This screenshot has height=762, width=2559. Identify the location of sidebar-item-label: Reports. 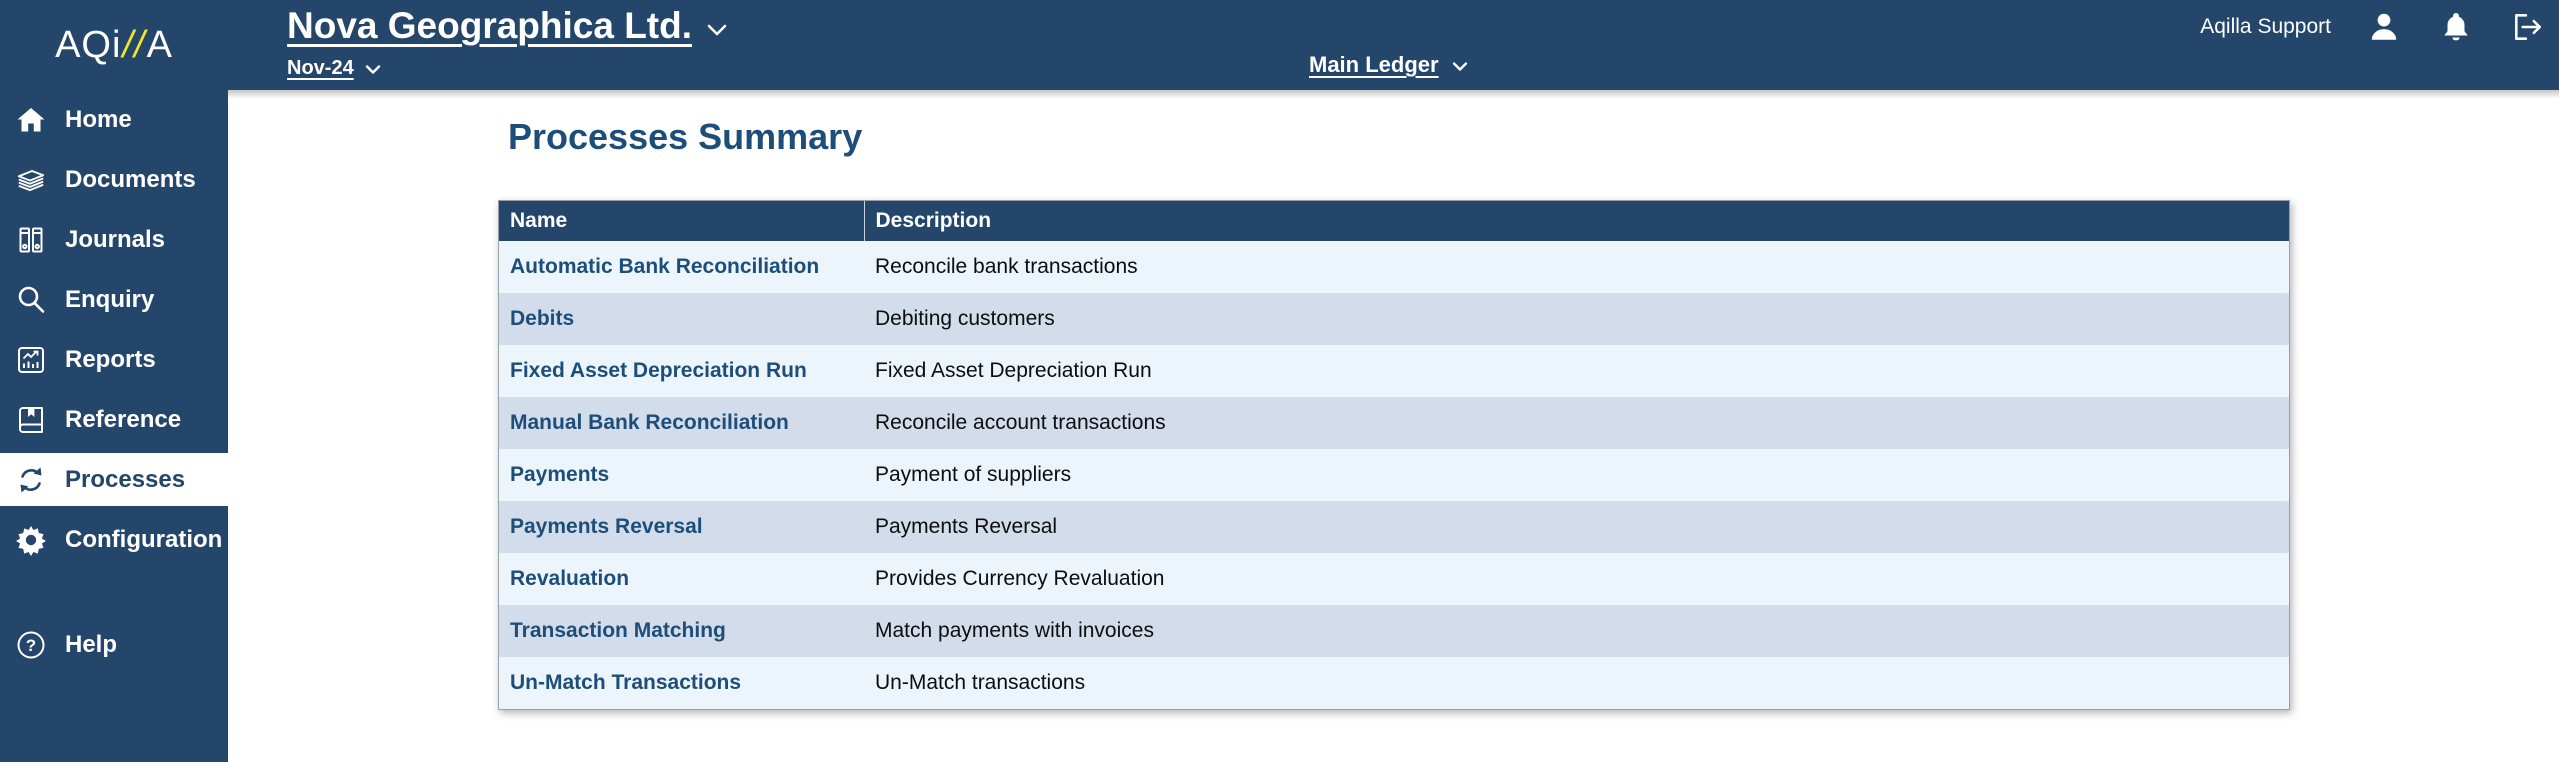
(110, 359).